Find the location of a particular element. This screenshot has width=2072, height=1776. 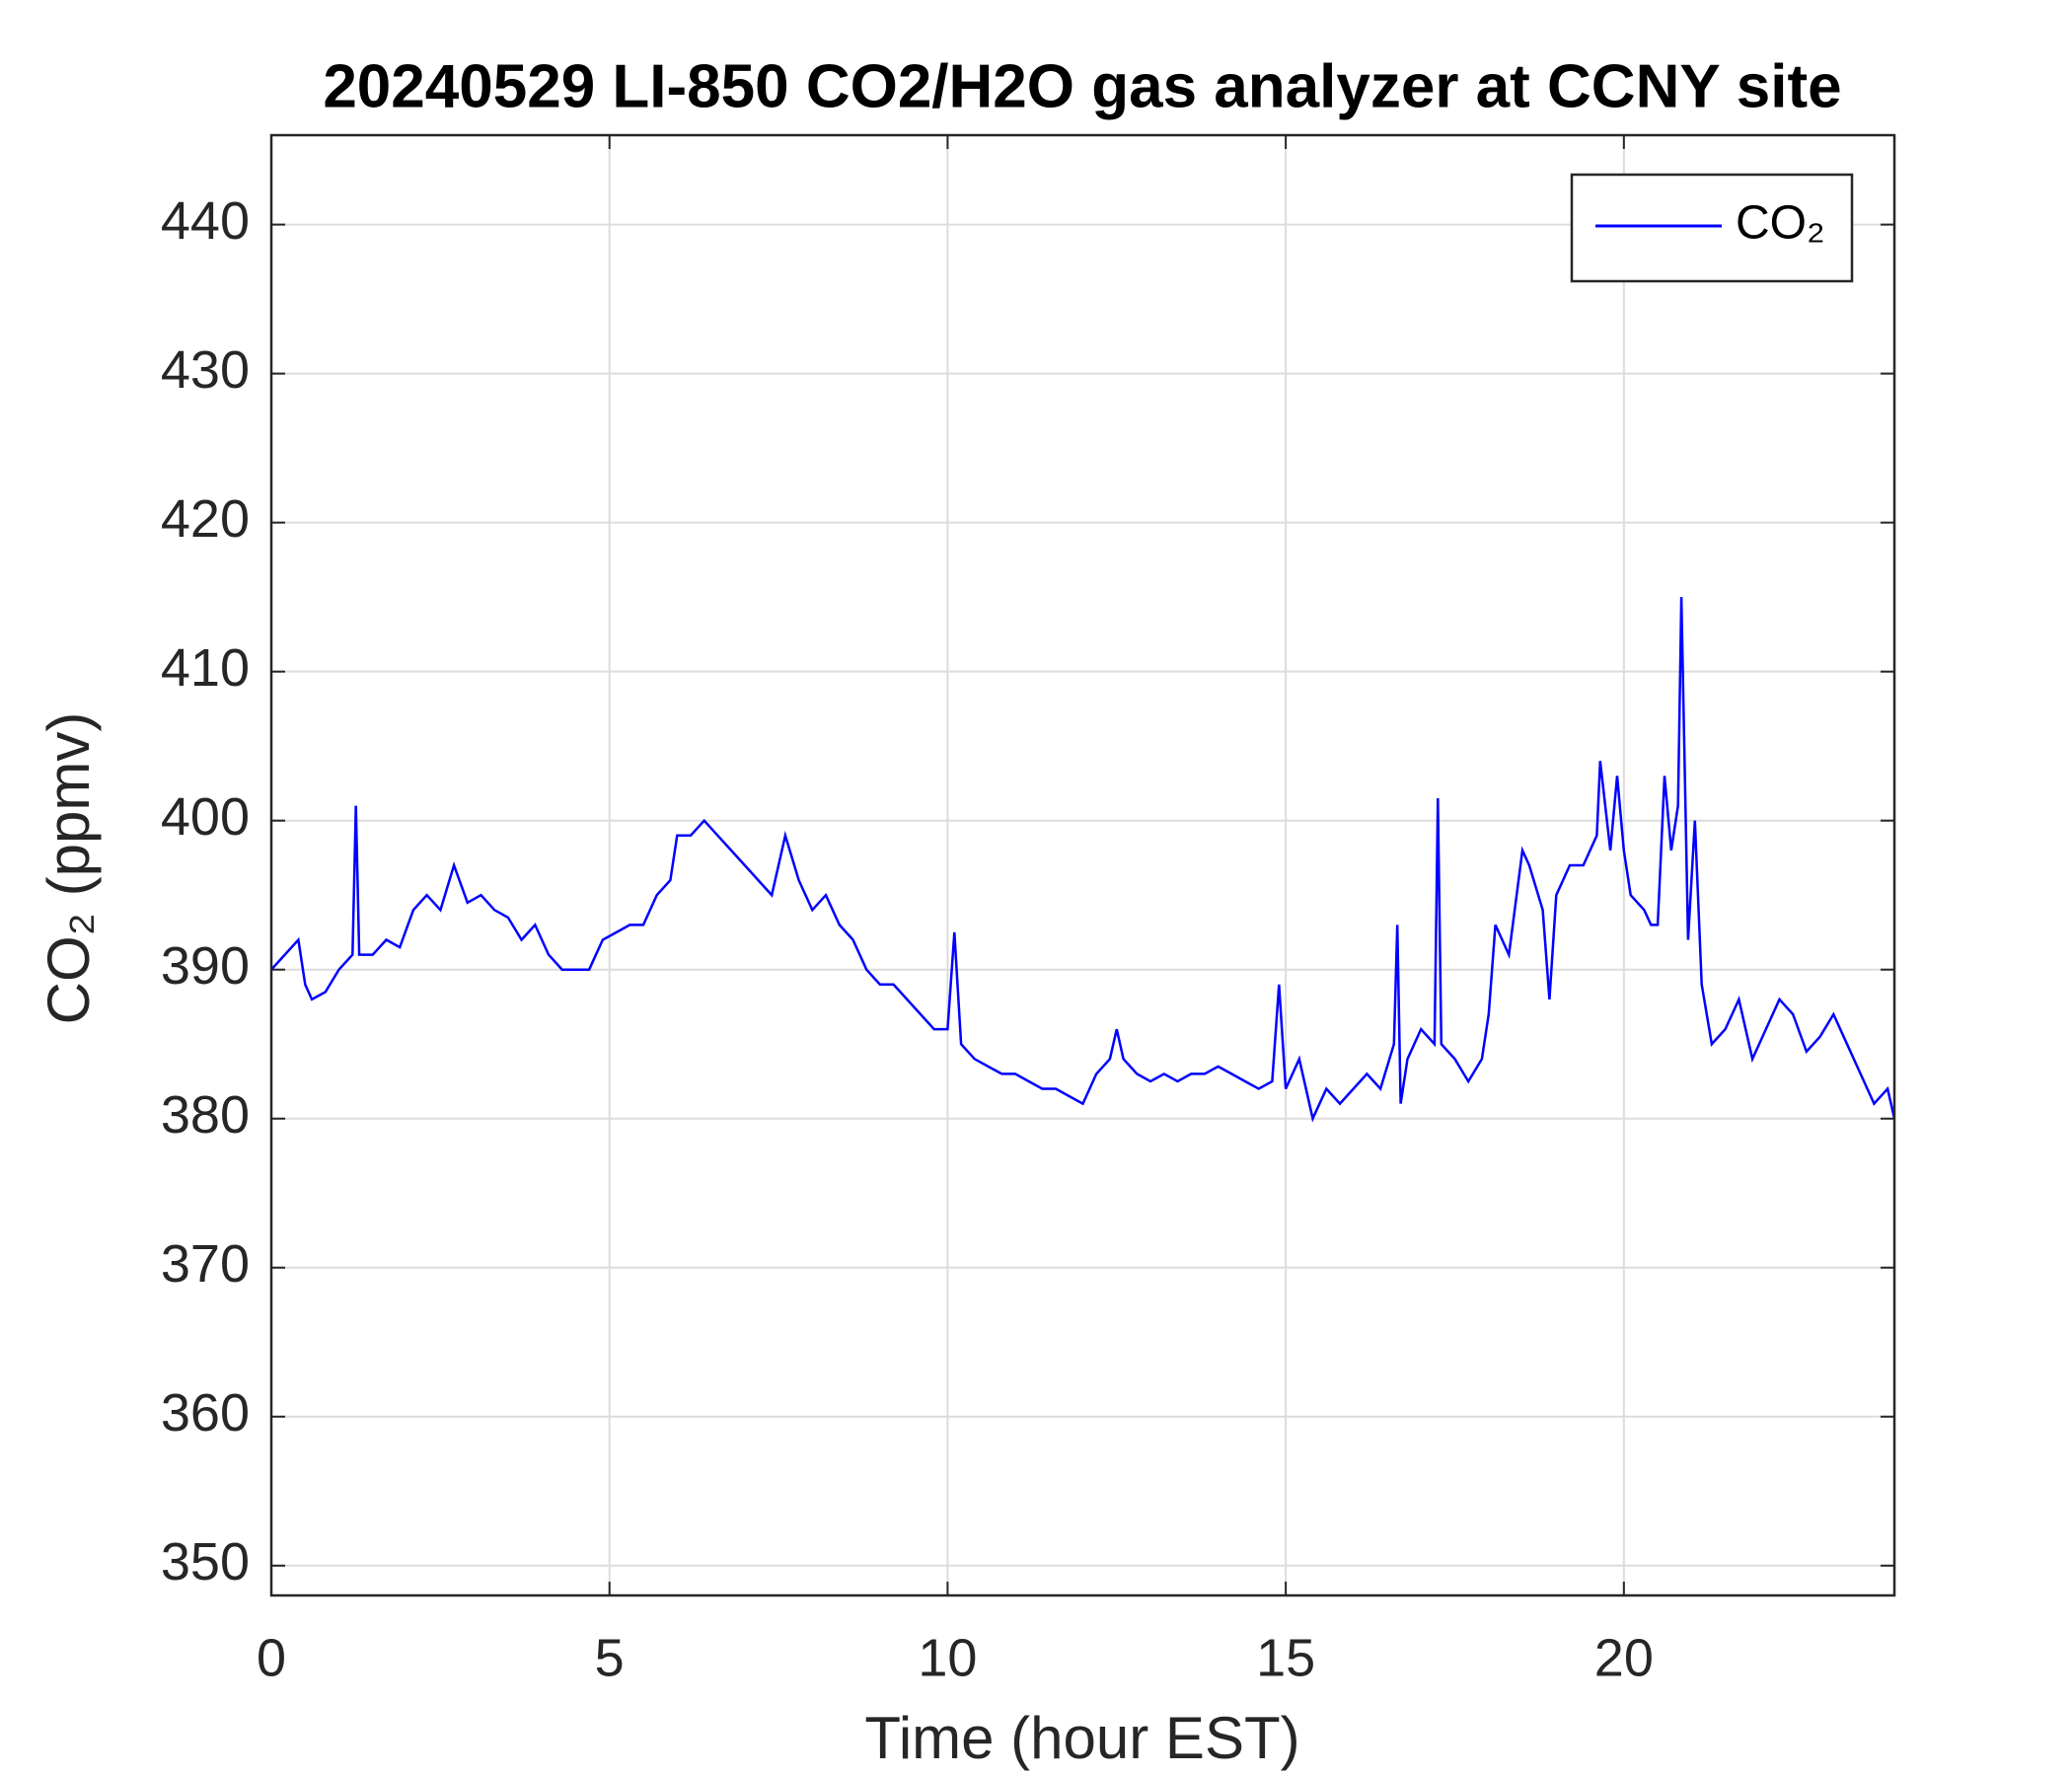

x-tick-label: 5 is located at coordinates (610, 1658).